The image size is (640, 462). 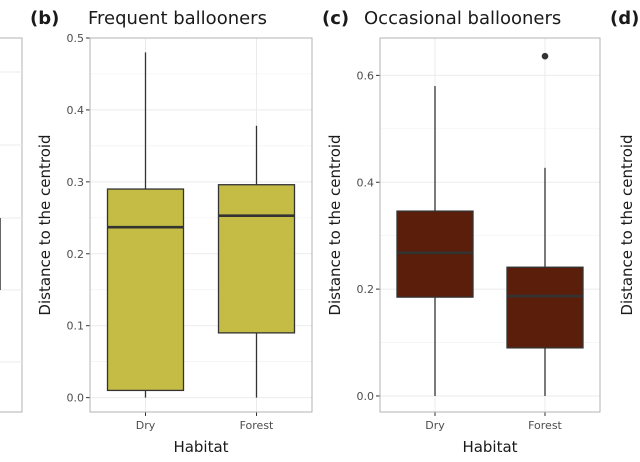 I want to click on partial-panel-d: (d) Distance to the centroid, so click(x=624, y=162).